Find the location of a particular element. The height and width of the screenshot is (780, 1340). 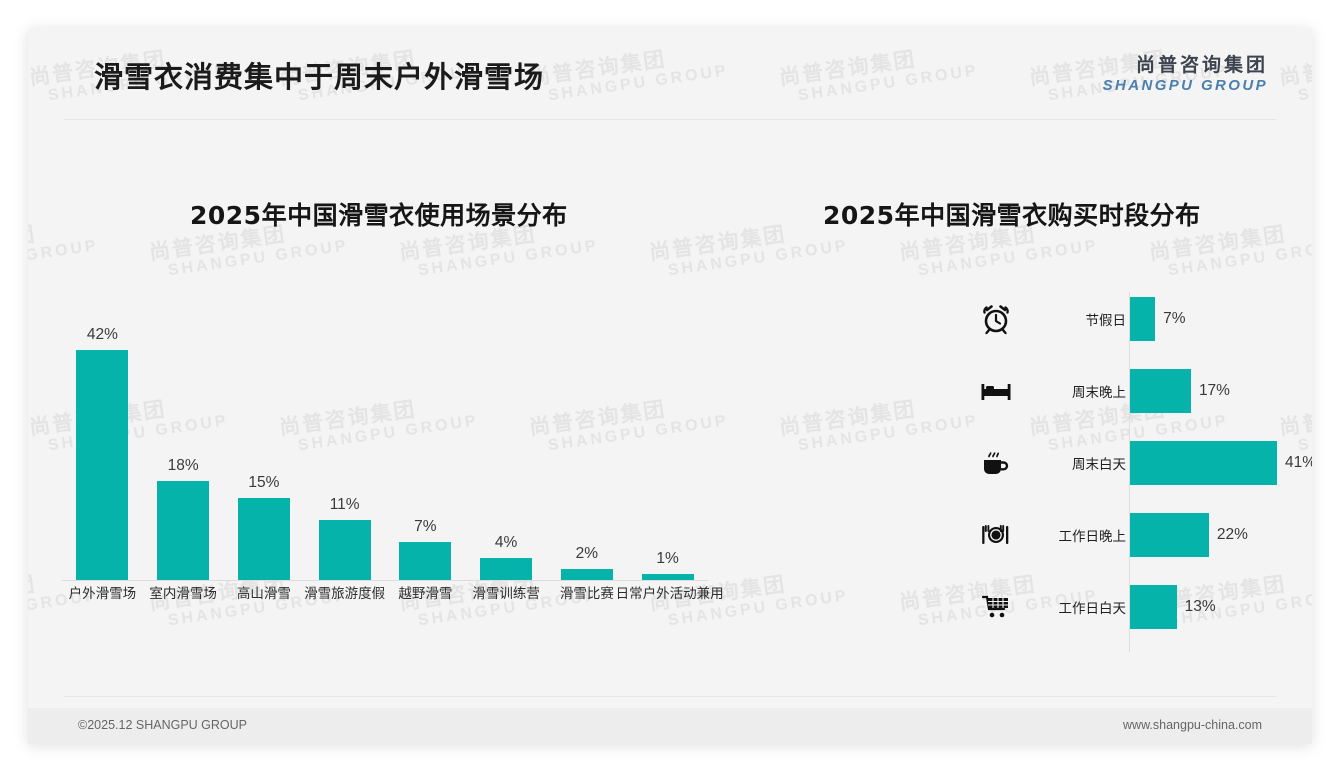

logo-english-text: SHANGPU GROUP is located at coordinates (1185, 85).